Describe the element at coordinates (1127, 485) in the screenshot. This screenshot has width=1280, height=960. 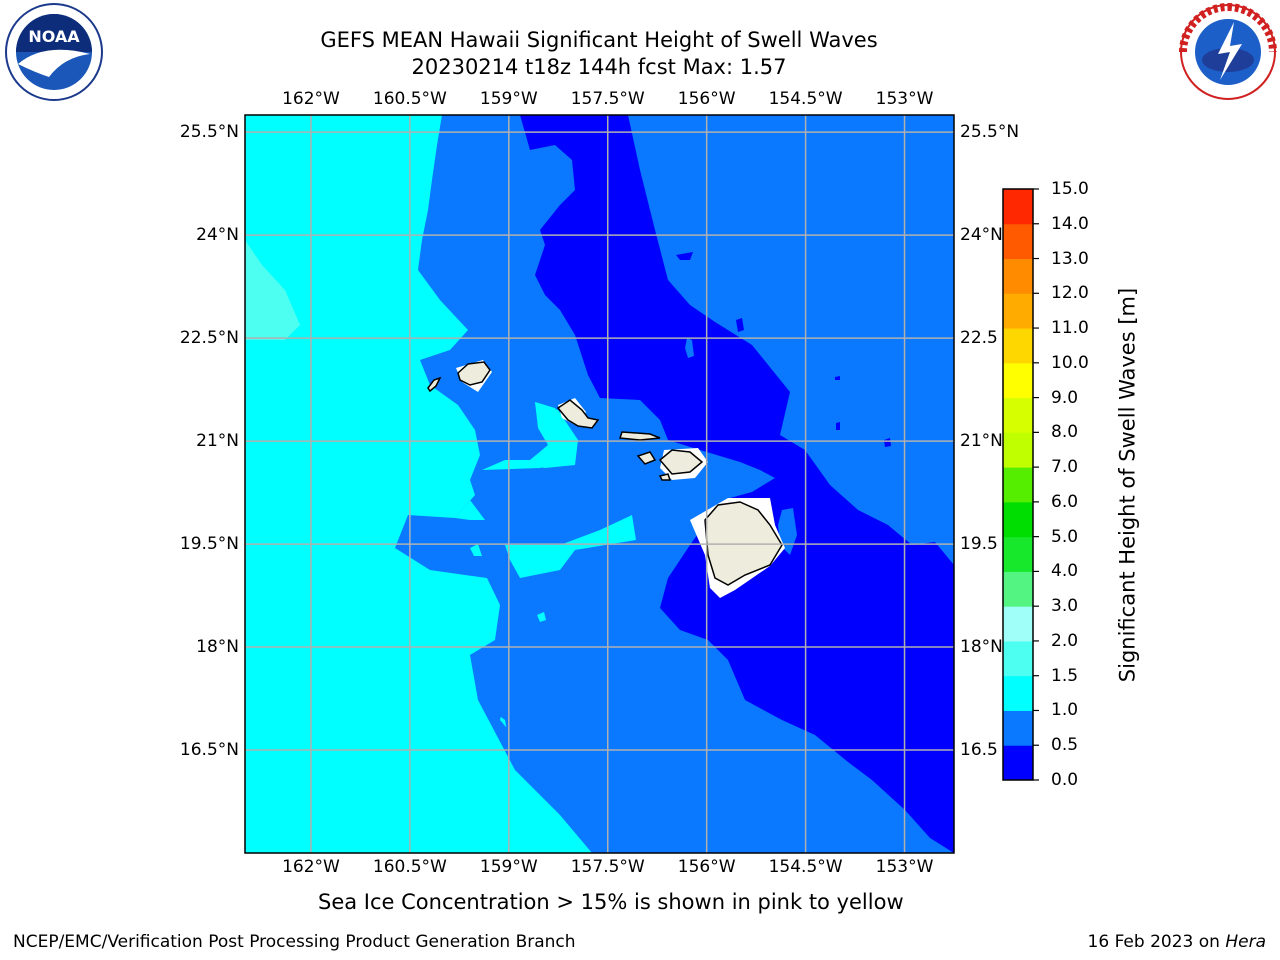
I see `colorbar-title: Significant Height of Swell Waves [m]` at that location.